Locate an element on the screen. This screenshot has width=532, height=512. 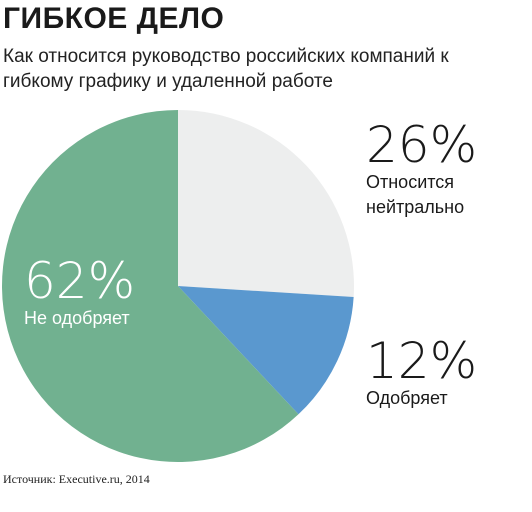
source-note: Источник: Executive.ru, 2014 is located at coordinates (76, 479).